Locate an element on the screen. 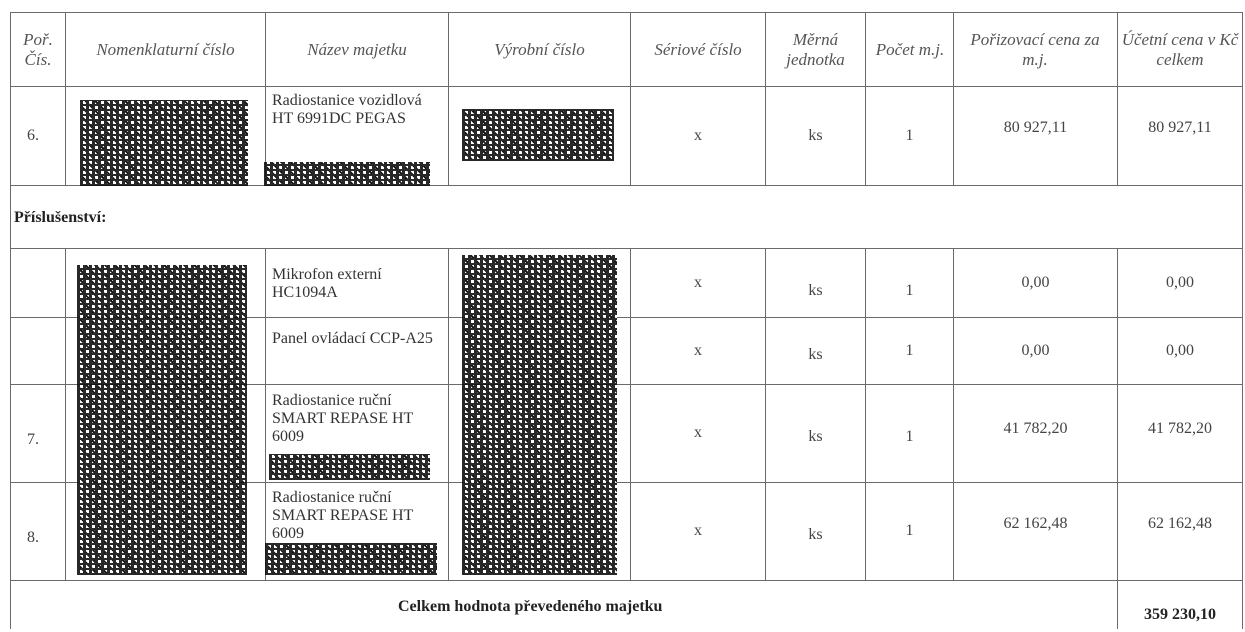 The image size is (1245, 632). total-value: 359 230,10 is located at coordinates (1180, 614).